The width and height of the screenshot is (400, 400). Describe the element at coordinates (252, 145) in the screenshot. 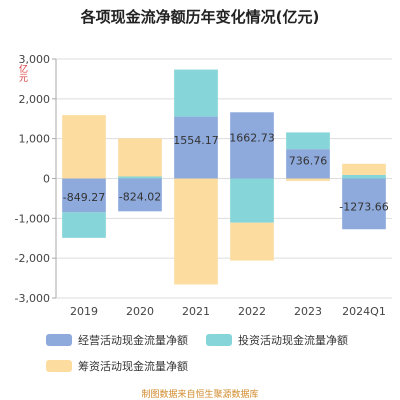

I see `bar-operating-2022` at that location.